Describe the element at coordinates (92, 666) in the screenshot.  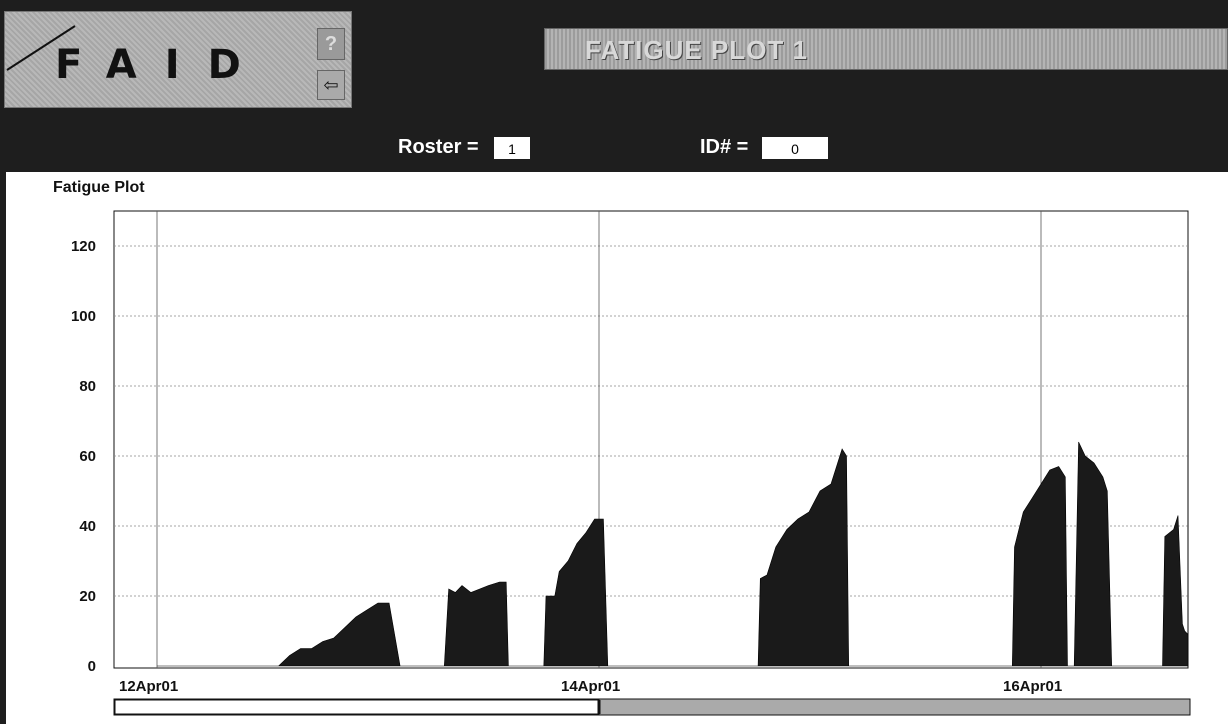
I see `y-tick-label: 0` at that location.